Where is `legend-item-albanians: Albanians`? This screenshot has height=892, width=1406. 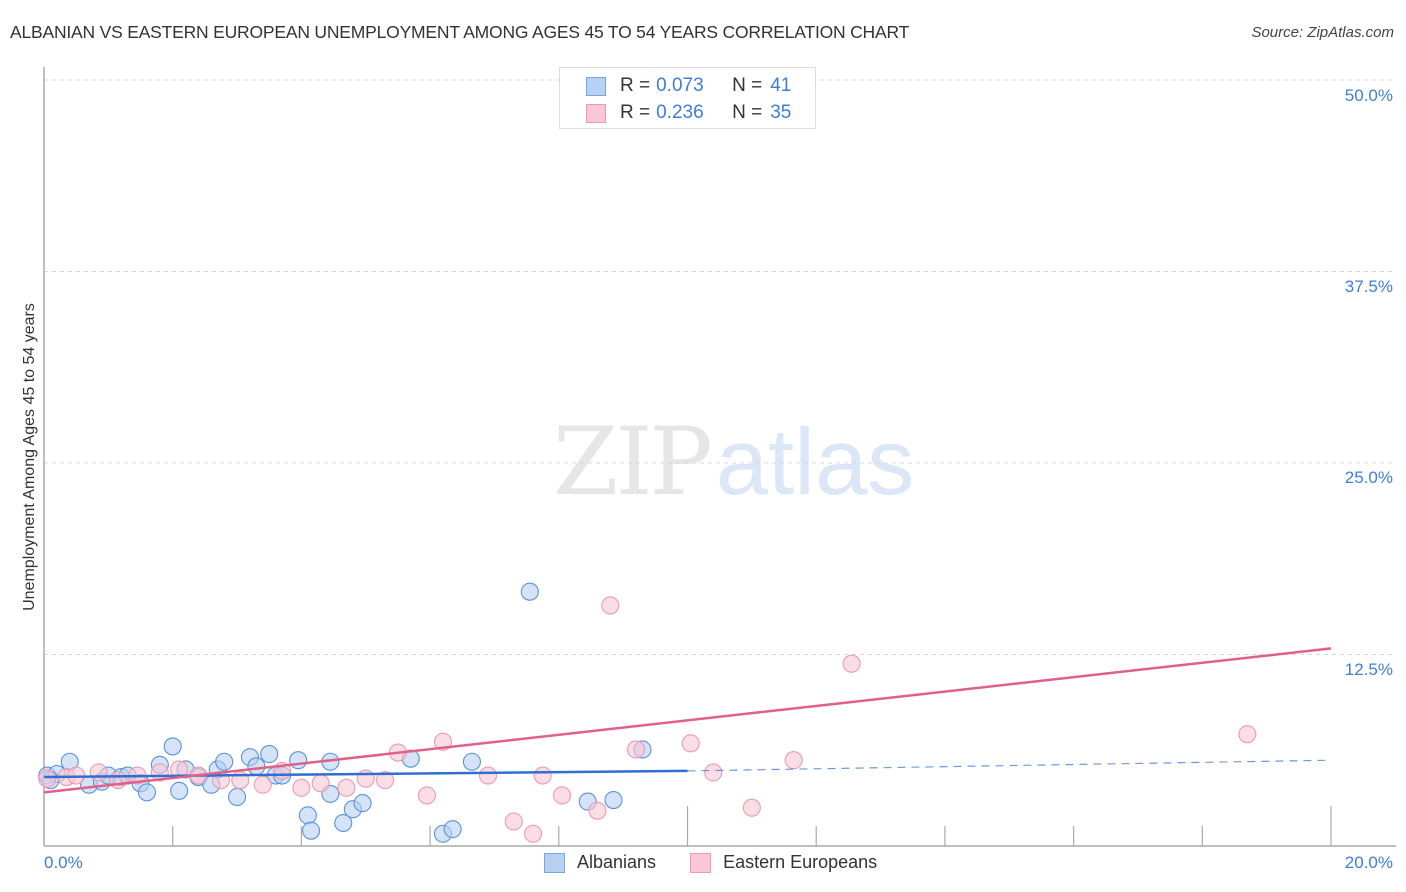
legend-item-albanians: Albanians is located at coordinates (600, 862).